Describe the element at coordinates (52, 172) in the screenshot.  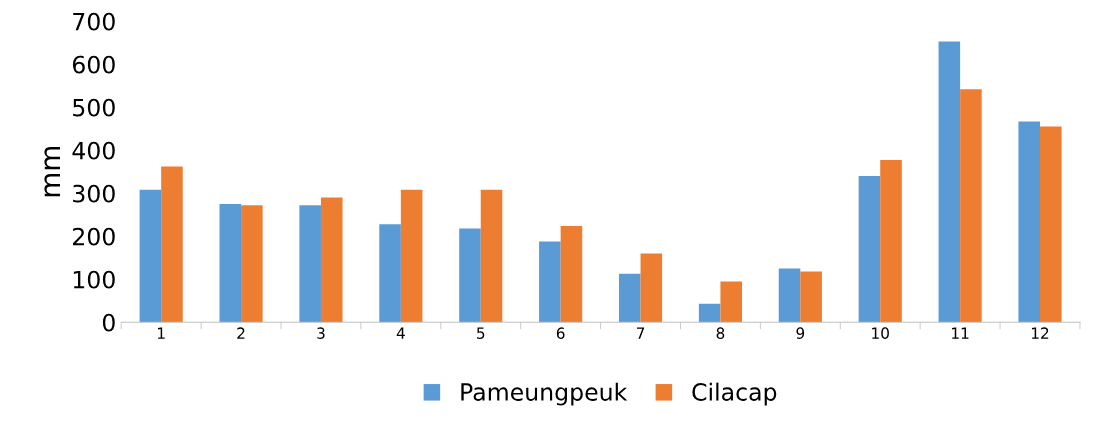
I see `y-axis-title: mm` at that location.